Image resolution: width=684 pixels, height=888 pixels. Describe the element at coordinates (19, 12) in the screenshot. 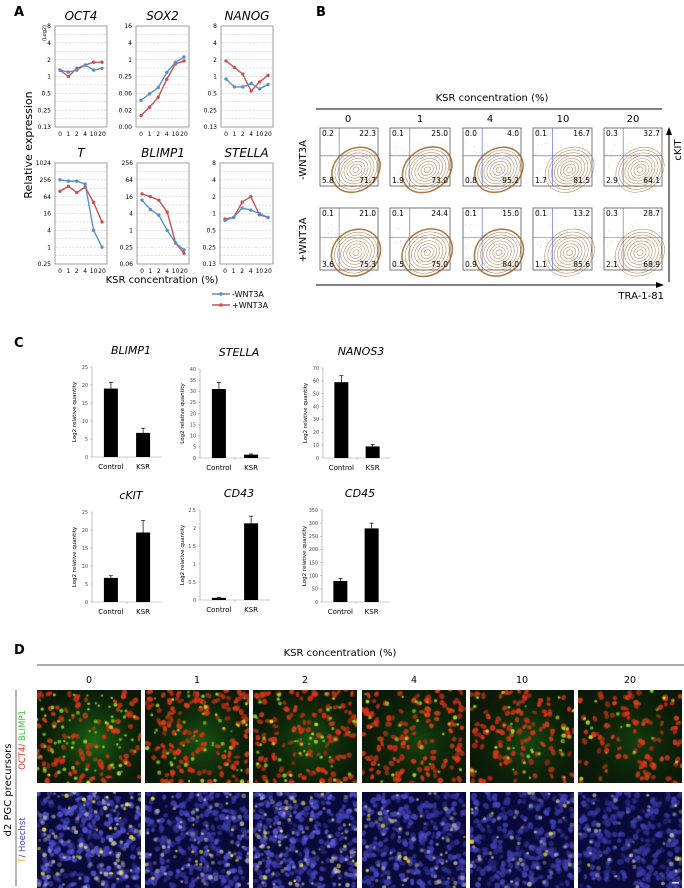

I see `panel-label-a: A` at that location.